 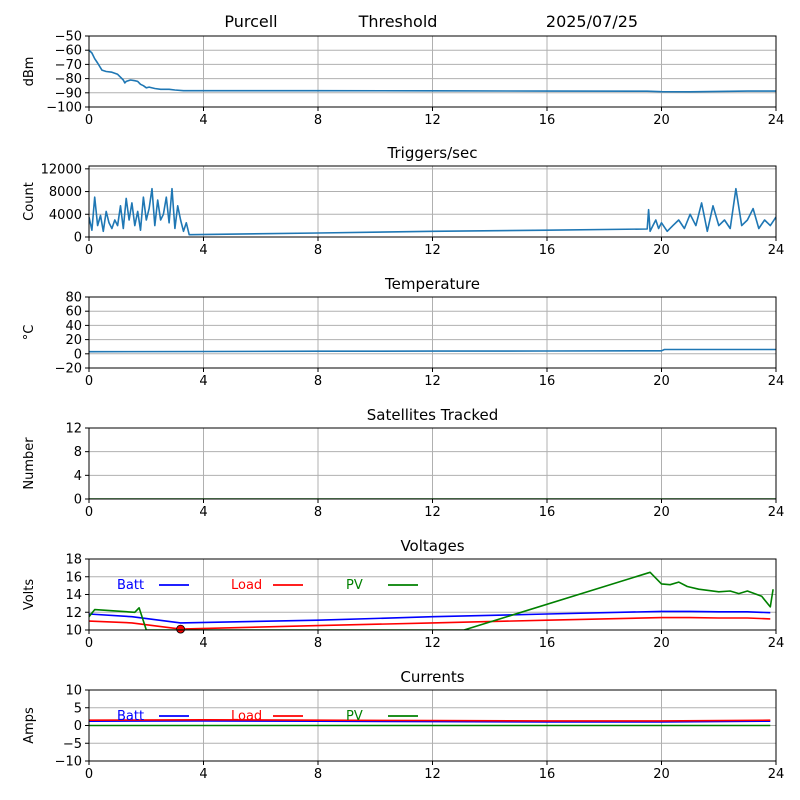 What do you see at coordinates (68, 51) in the screenshot?
I see `y-tick-label: −60` at bounding box center [68, 51].